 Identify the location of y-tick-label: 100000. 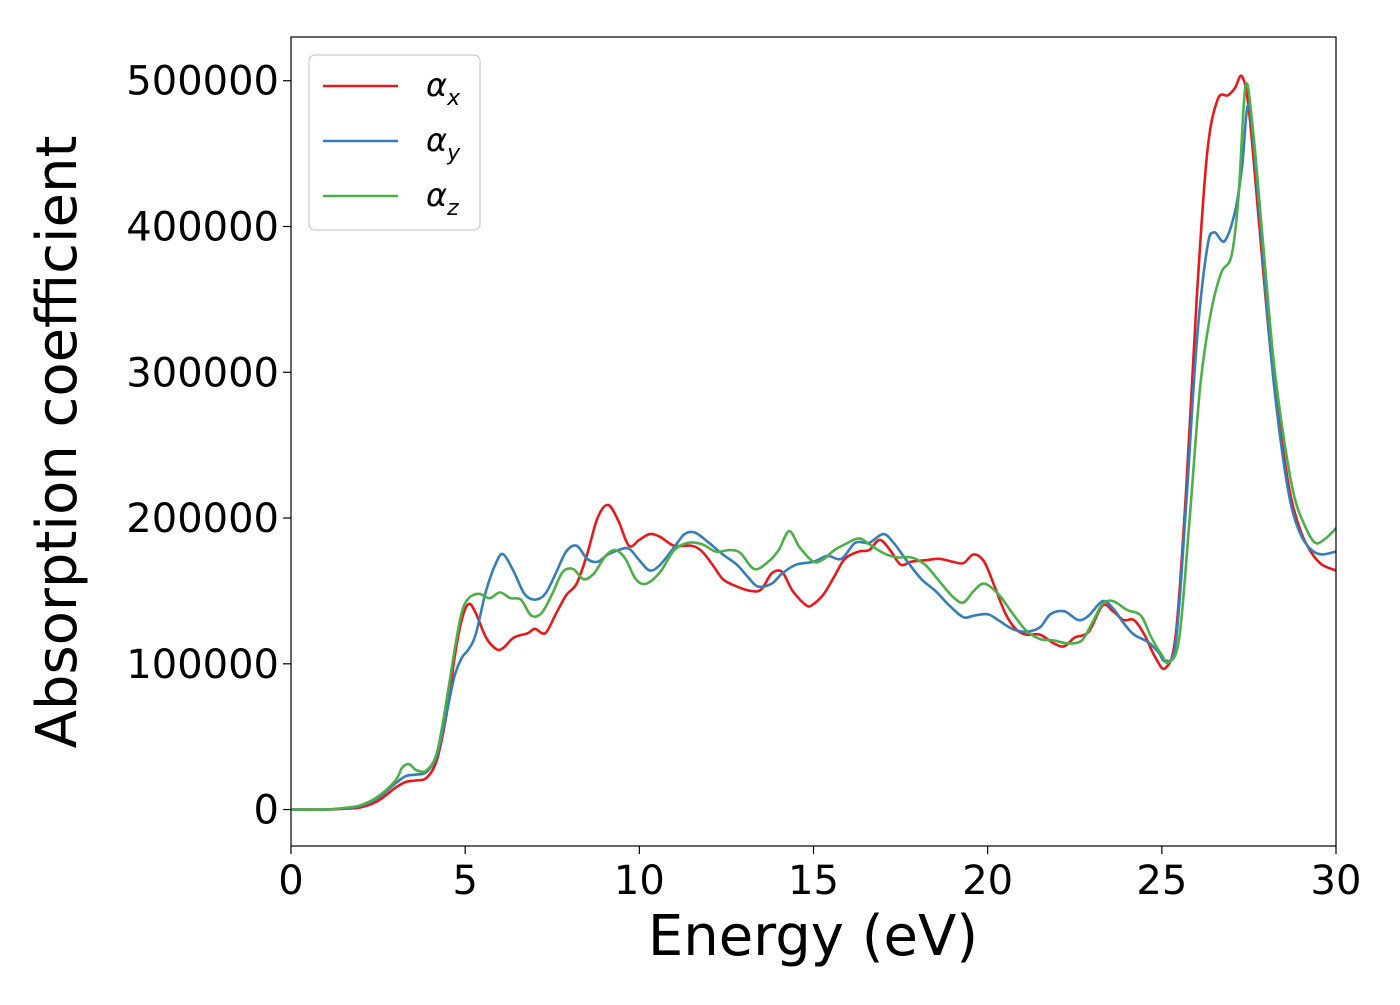
(202, 665).